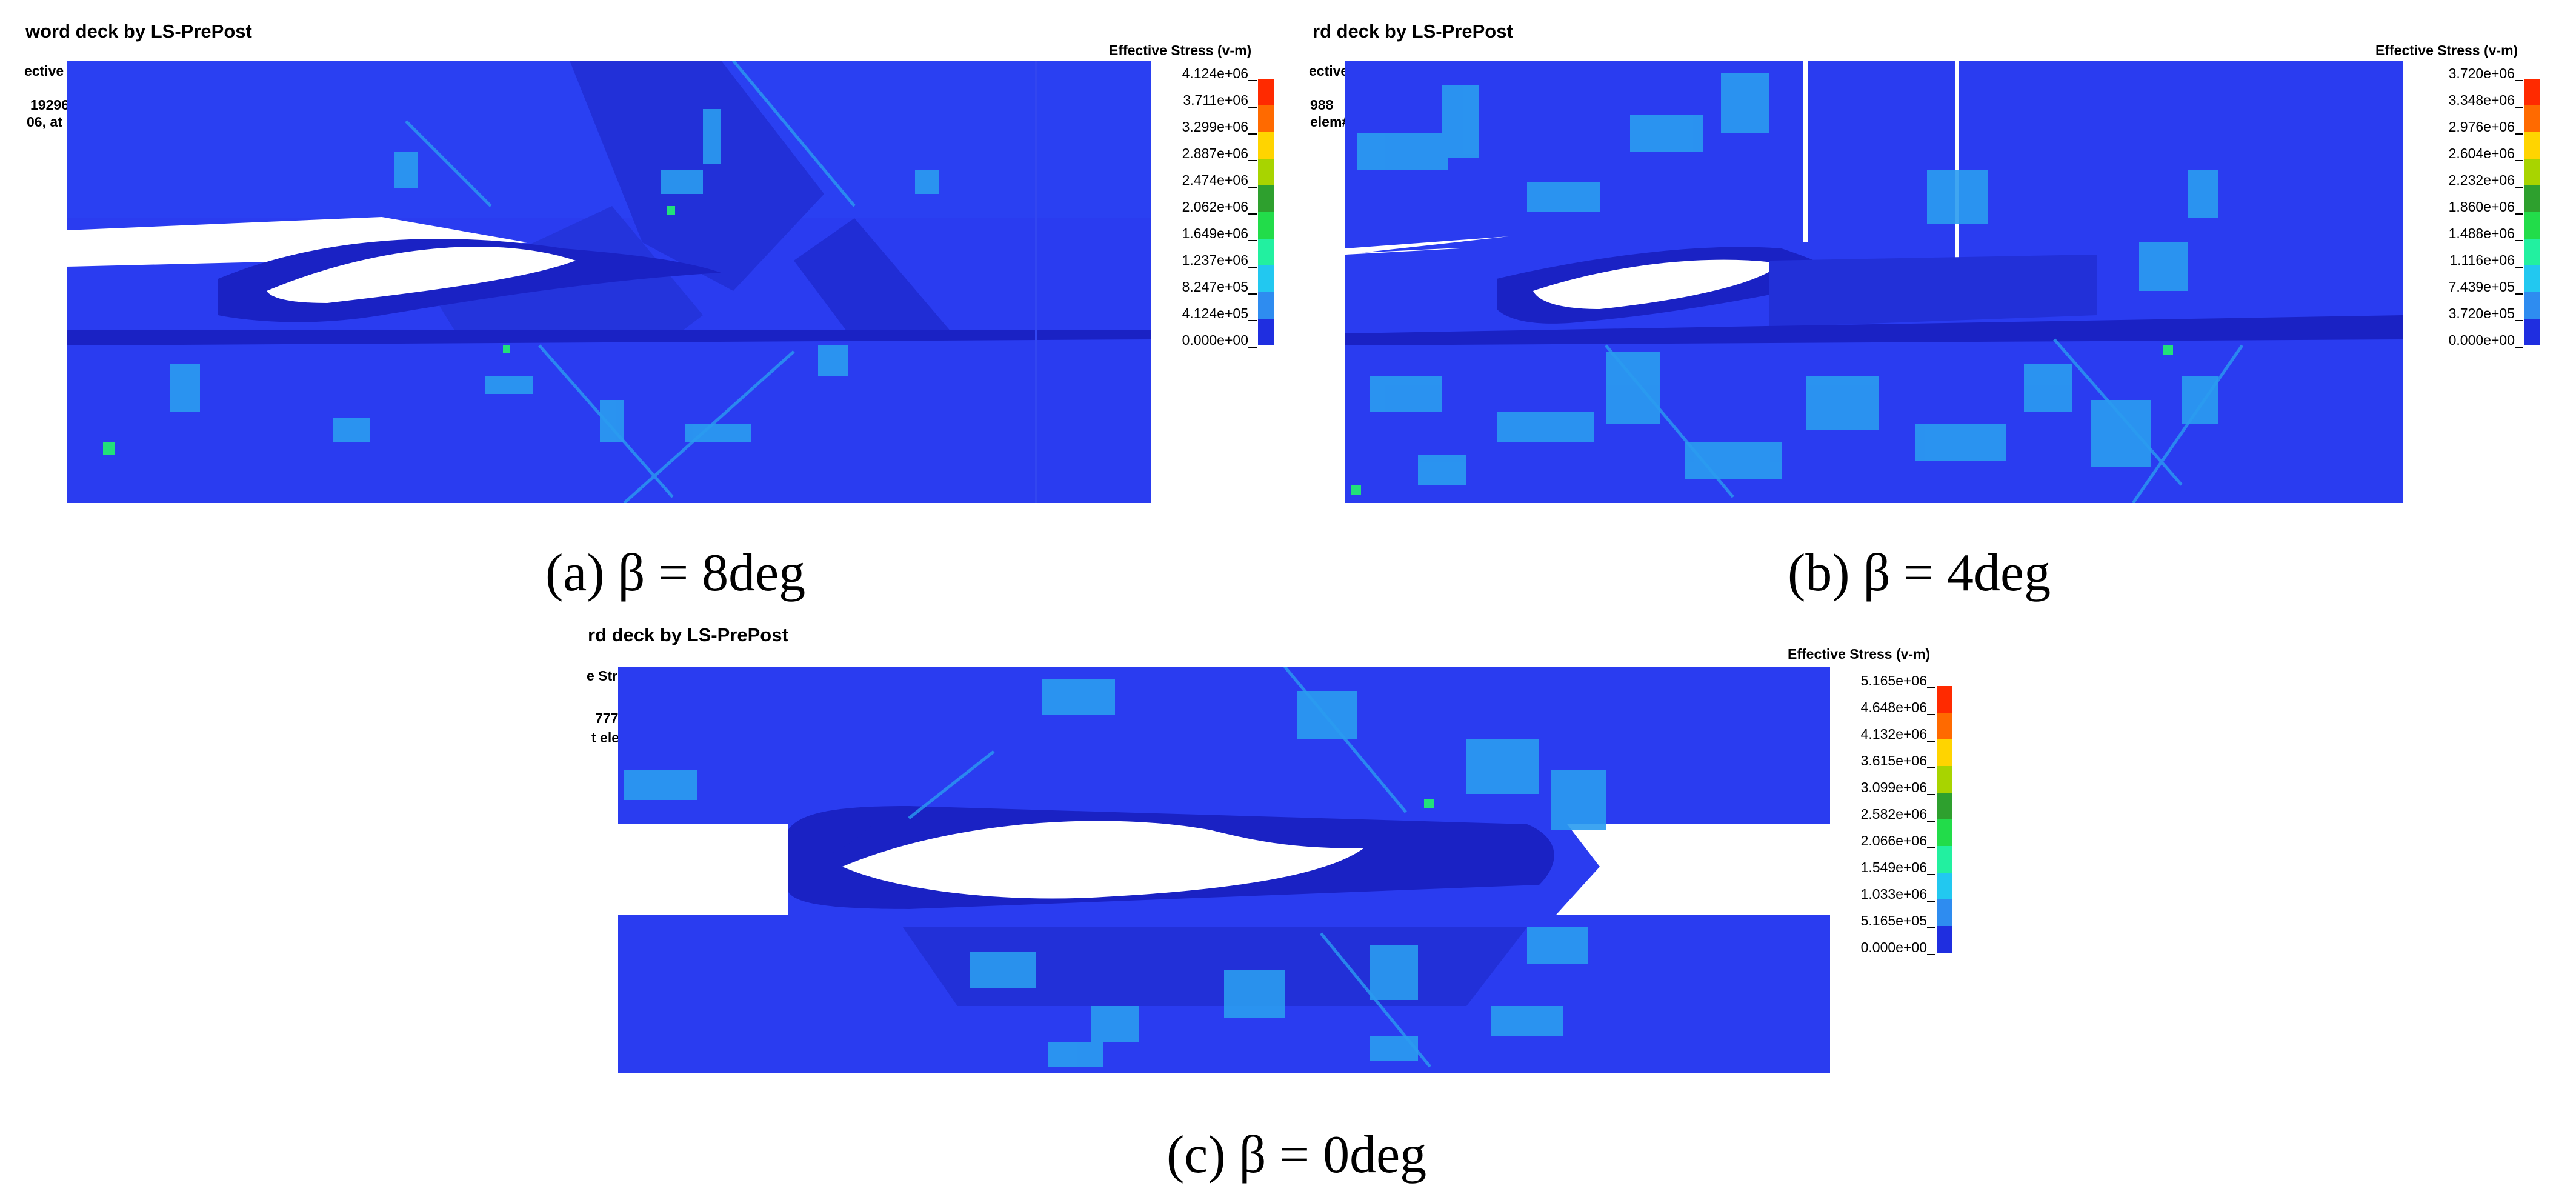 This screenshot has width=2576, height=1200. Describe the element at coordinates (2481, 313) in the screenshot. I see `legend-value-text: 3.720e+05` at that location.